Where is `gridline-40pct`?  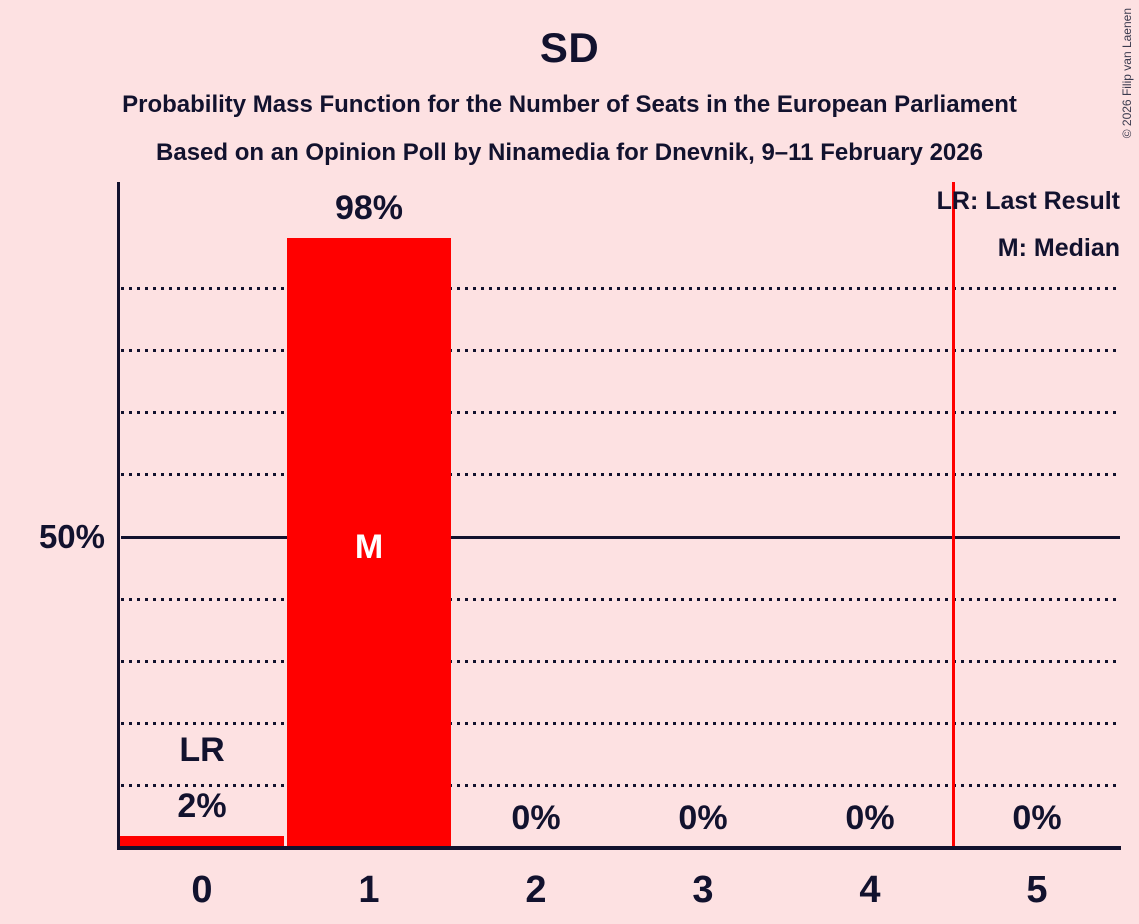 gridline-40pct is located at coordinates (620, 599).